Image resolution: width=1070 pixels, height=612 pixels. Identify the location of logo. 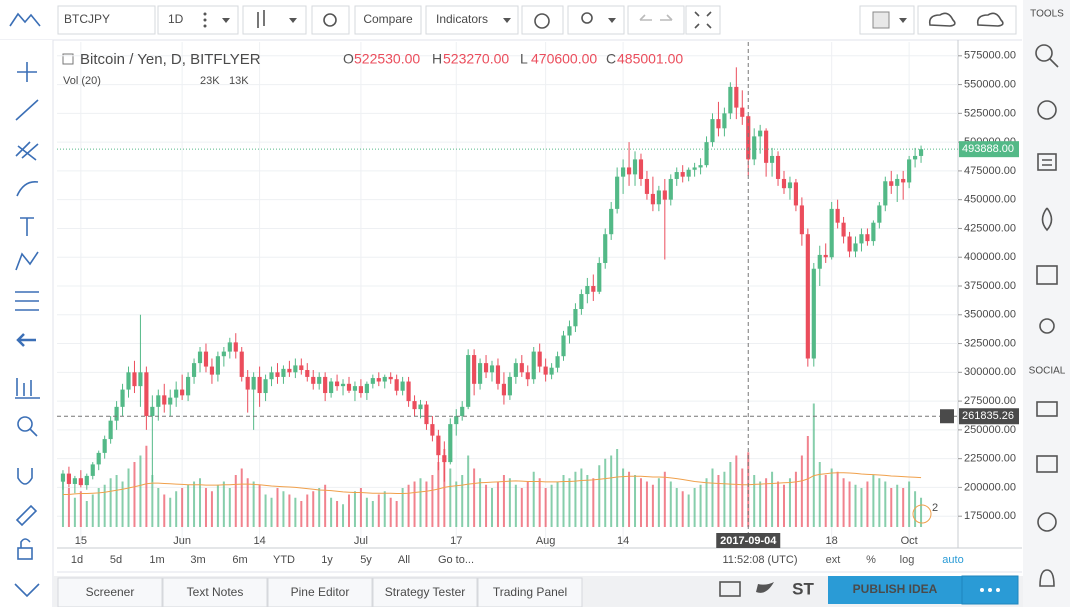
(25, 19).